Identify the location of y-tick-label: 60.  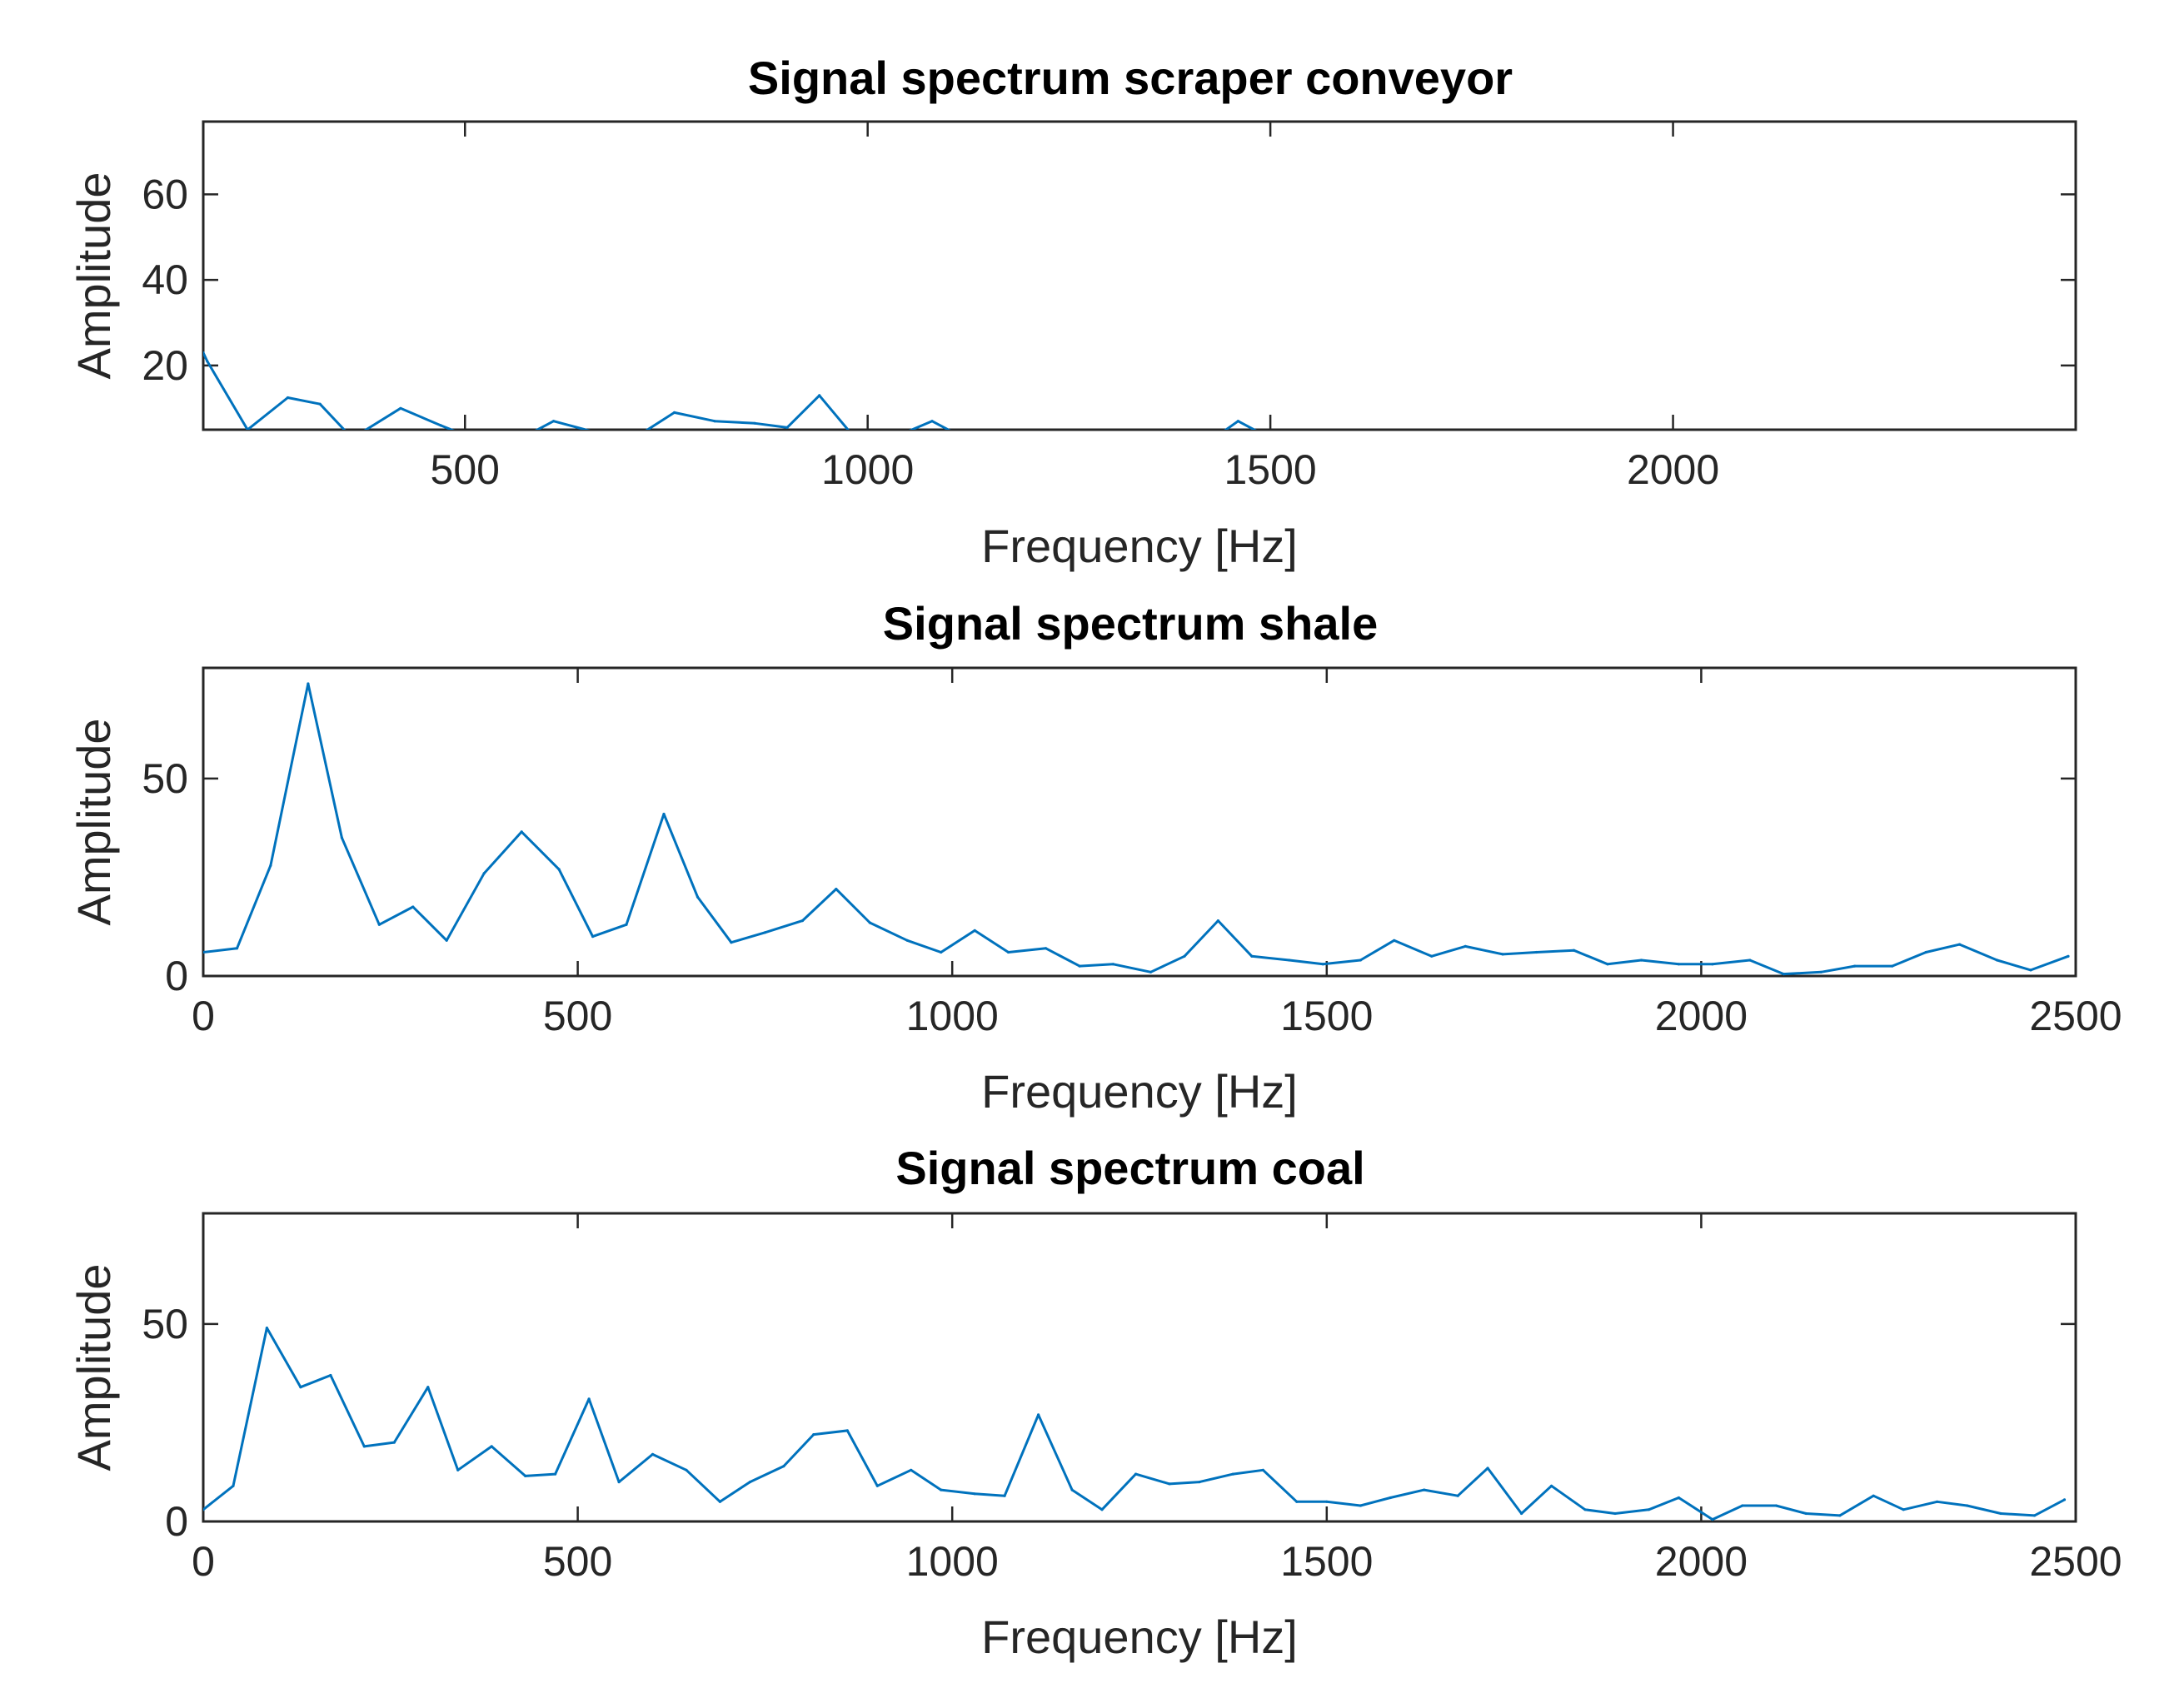
(165, 194).